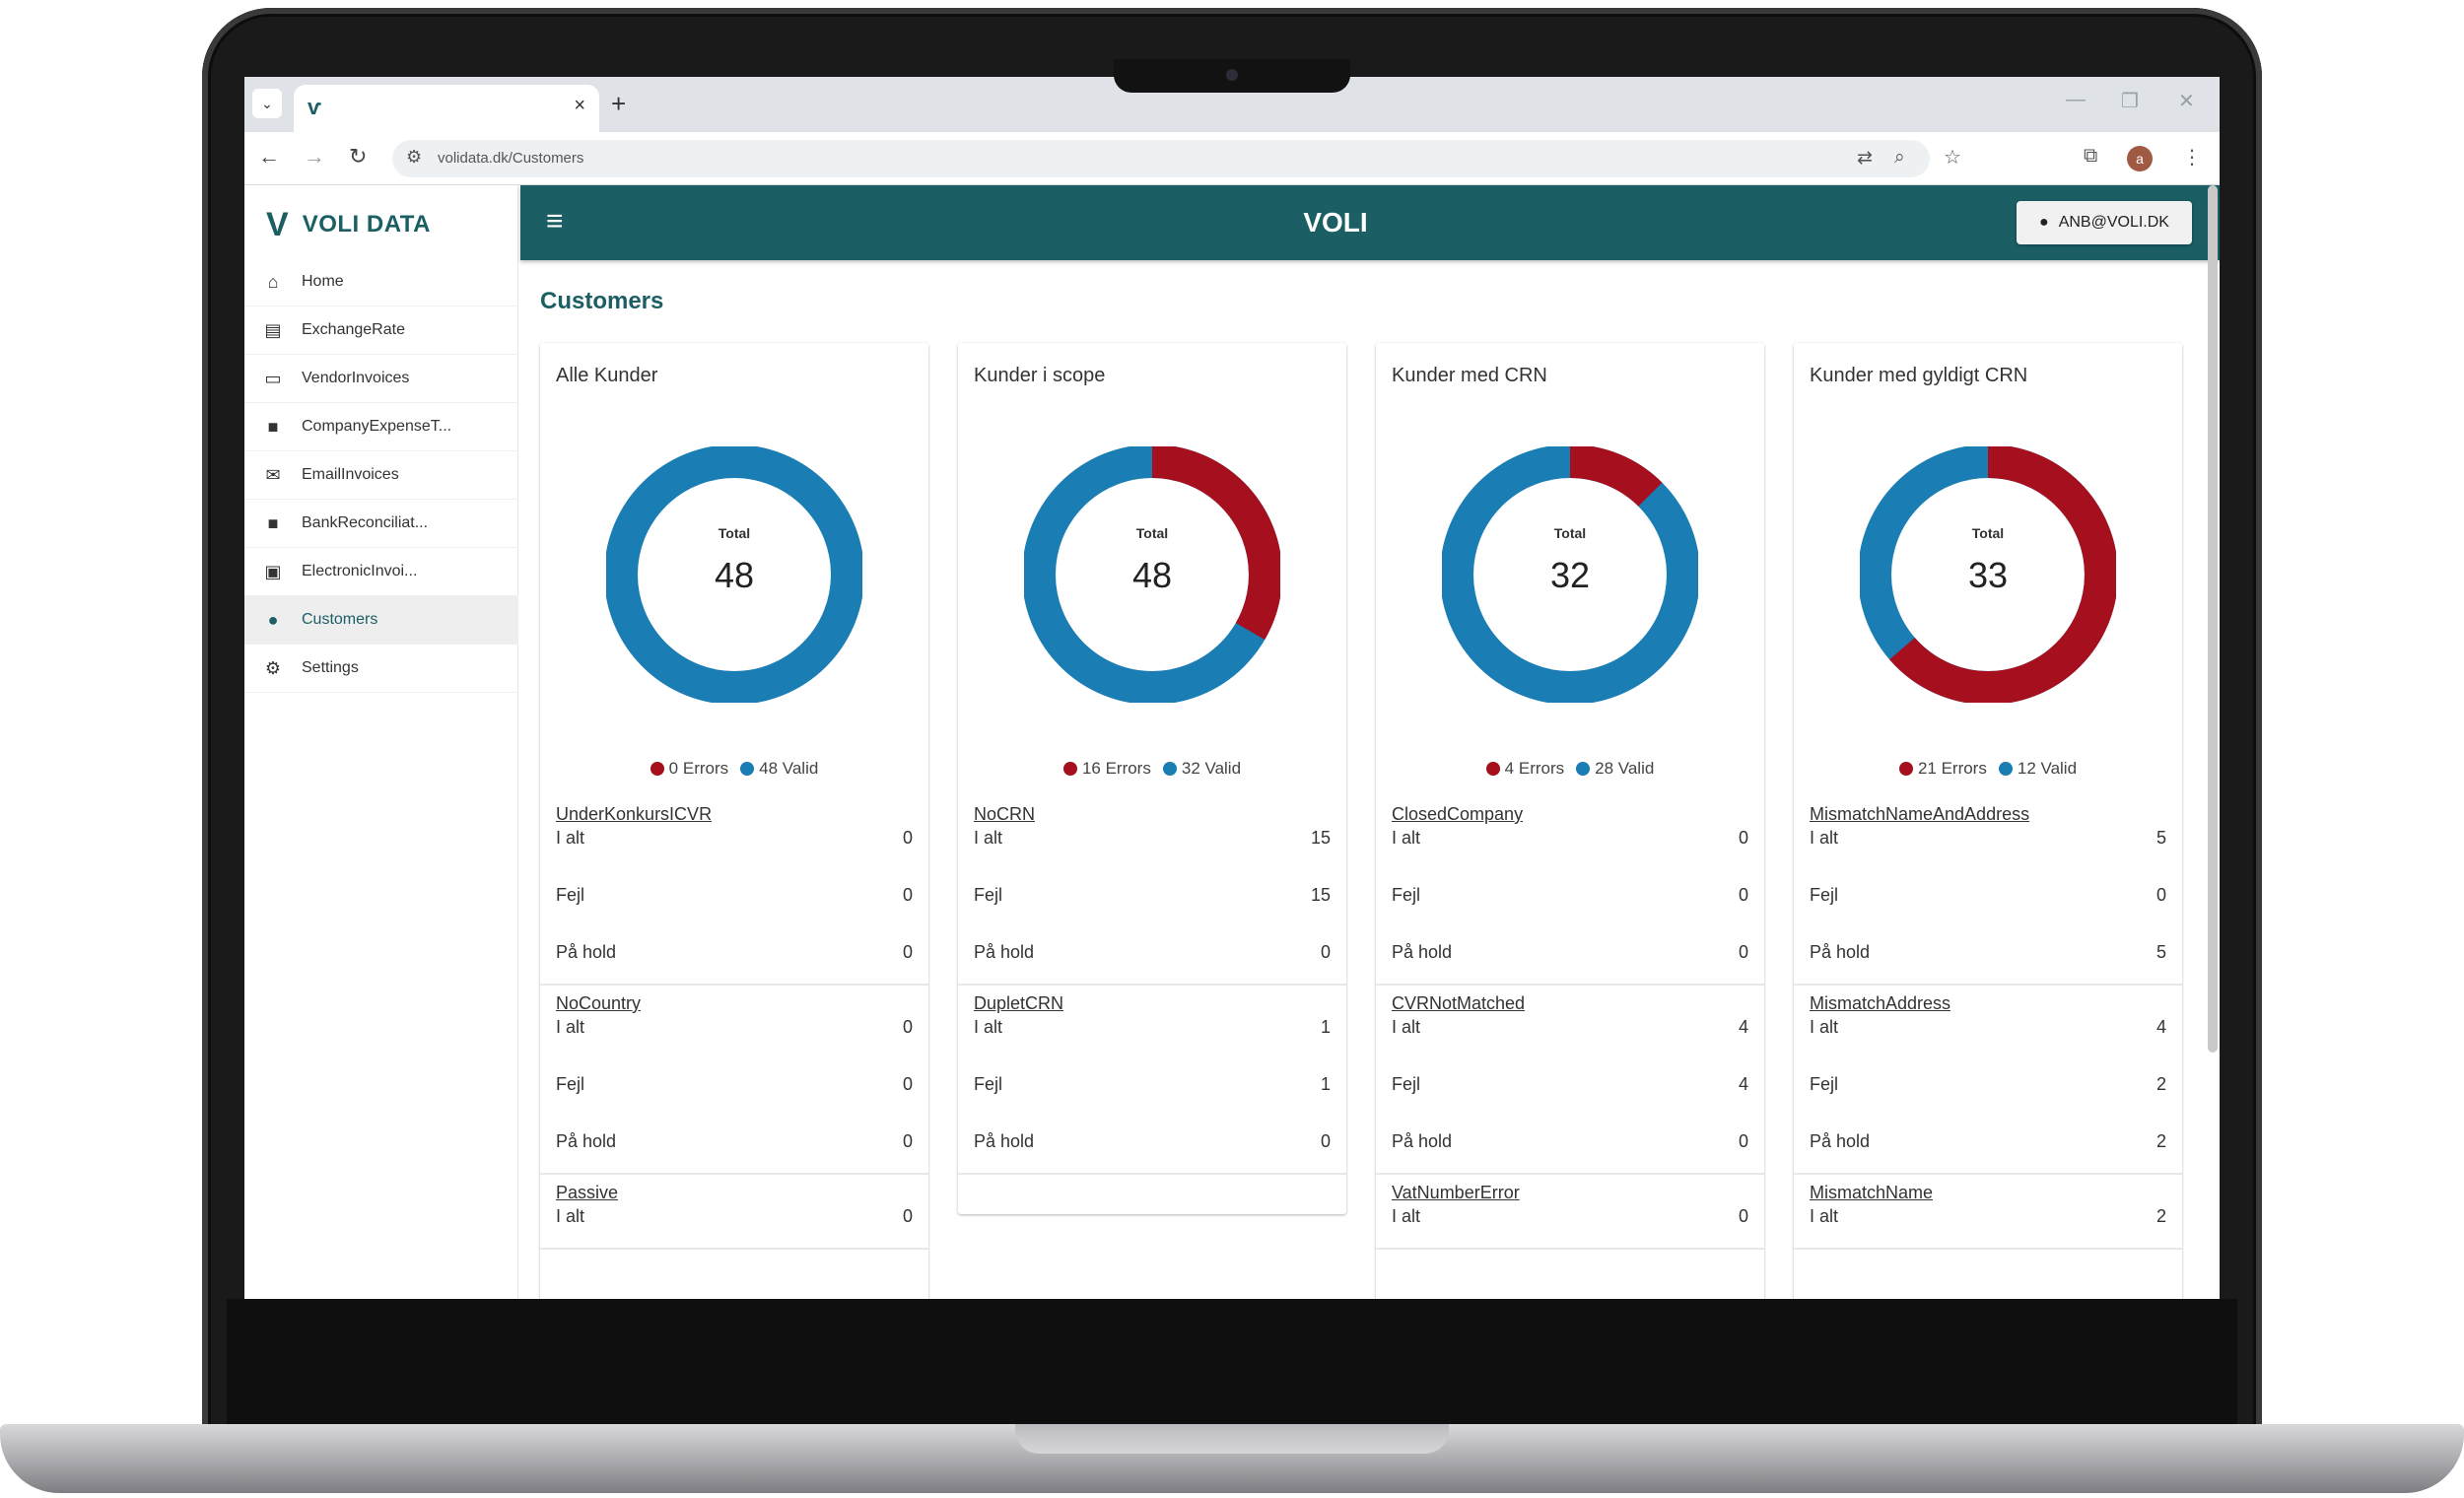 The height and width of the screenshot is (1498, 2464). I want to click on sidebar-item-exchangerate: ▤ ExchangeRate, so click(381, 330).